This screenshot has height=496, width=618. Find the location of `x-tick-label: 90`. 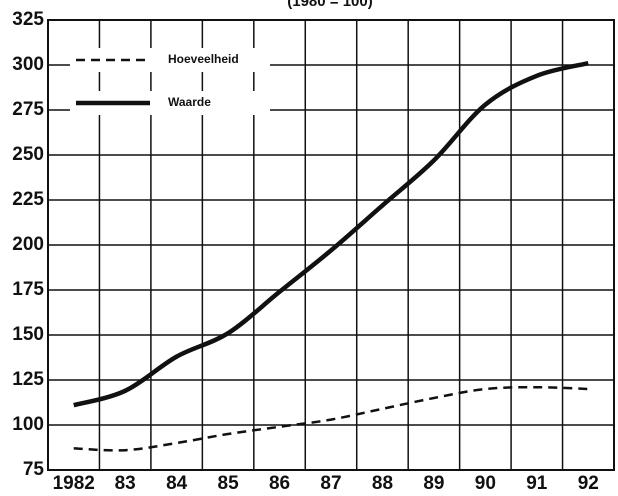

x-tick-label: 90 is located at coordinates (485, 483).